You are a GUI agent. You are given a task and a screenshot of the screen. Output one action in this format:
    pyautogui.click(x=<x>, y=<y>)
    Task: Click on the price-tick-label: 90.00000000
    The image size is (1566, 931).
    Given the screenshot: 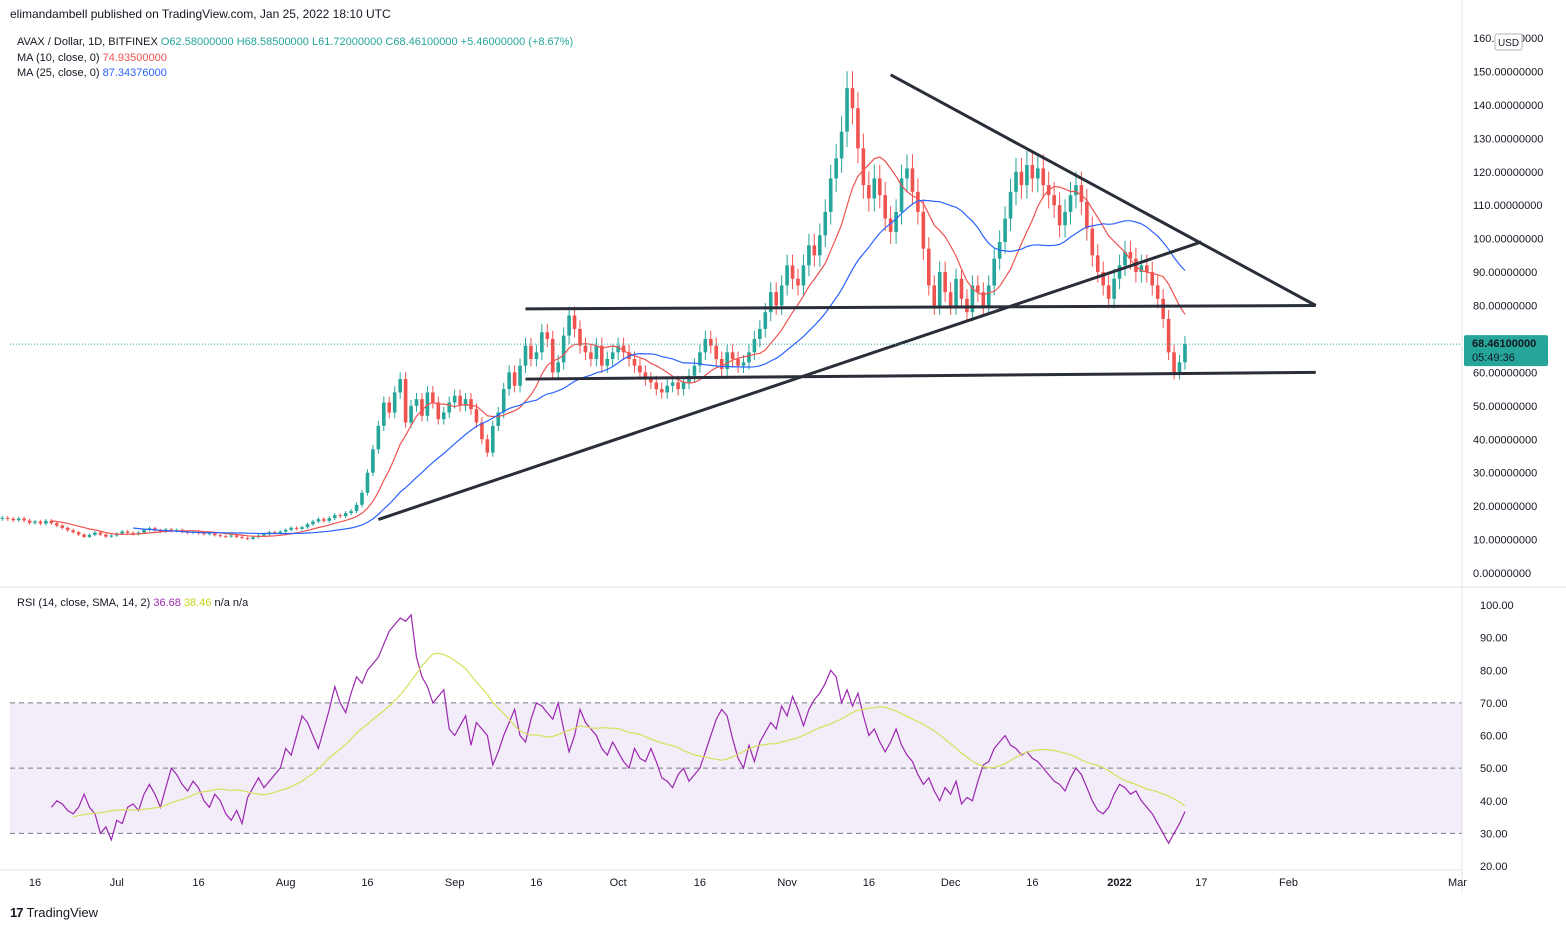 What is the action you would take?
    pyautogui.click(x=1505, y=273)
    